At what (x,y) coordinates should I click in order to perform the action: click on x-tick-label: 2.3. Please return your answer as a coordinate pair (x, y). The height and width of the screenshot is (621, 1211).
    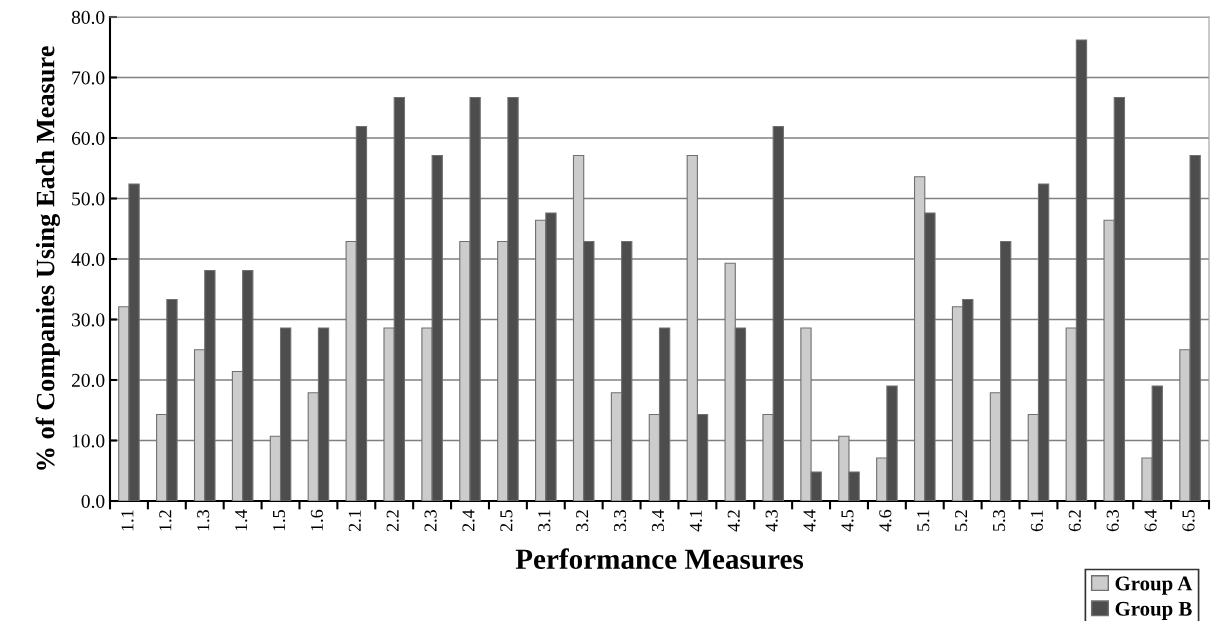
    Looking at the image, I should click on (430, 521).